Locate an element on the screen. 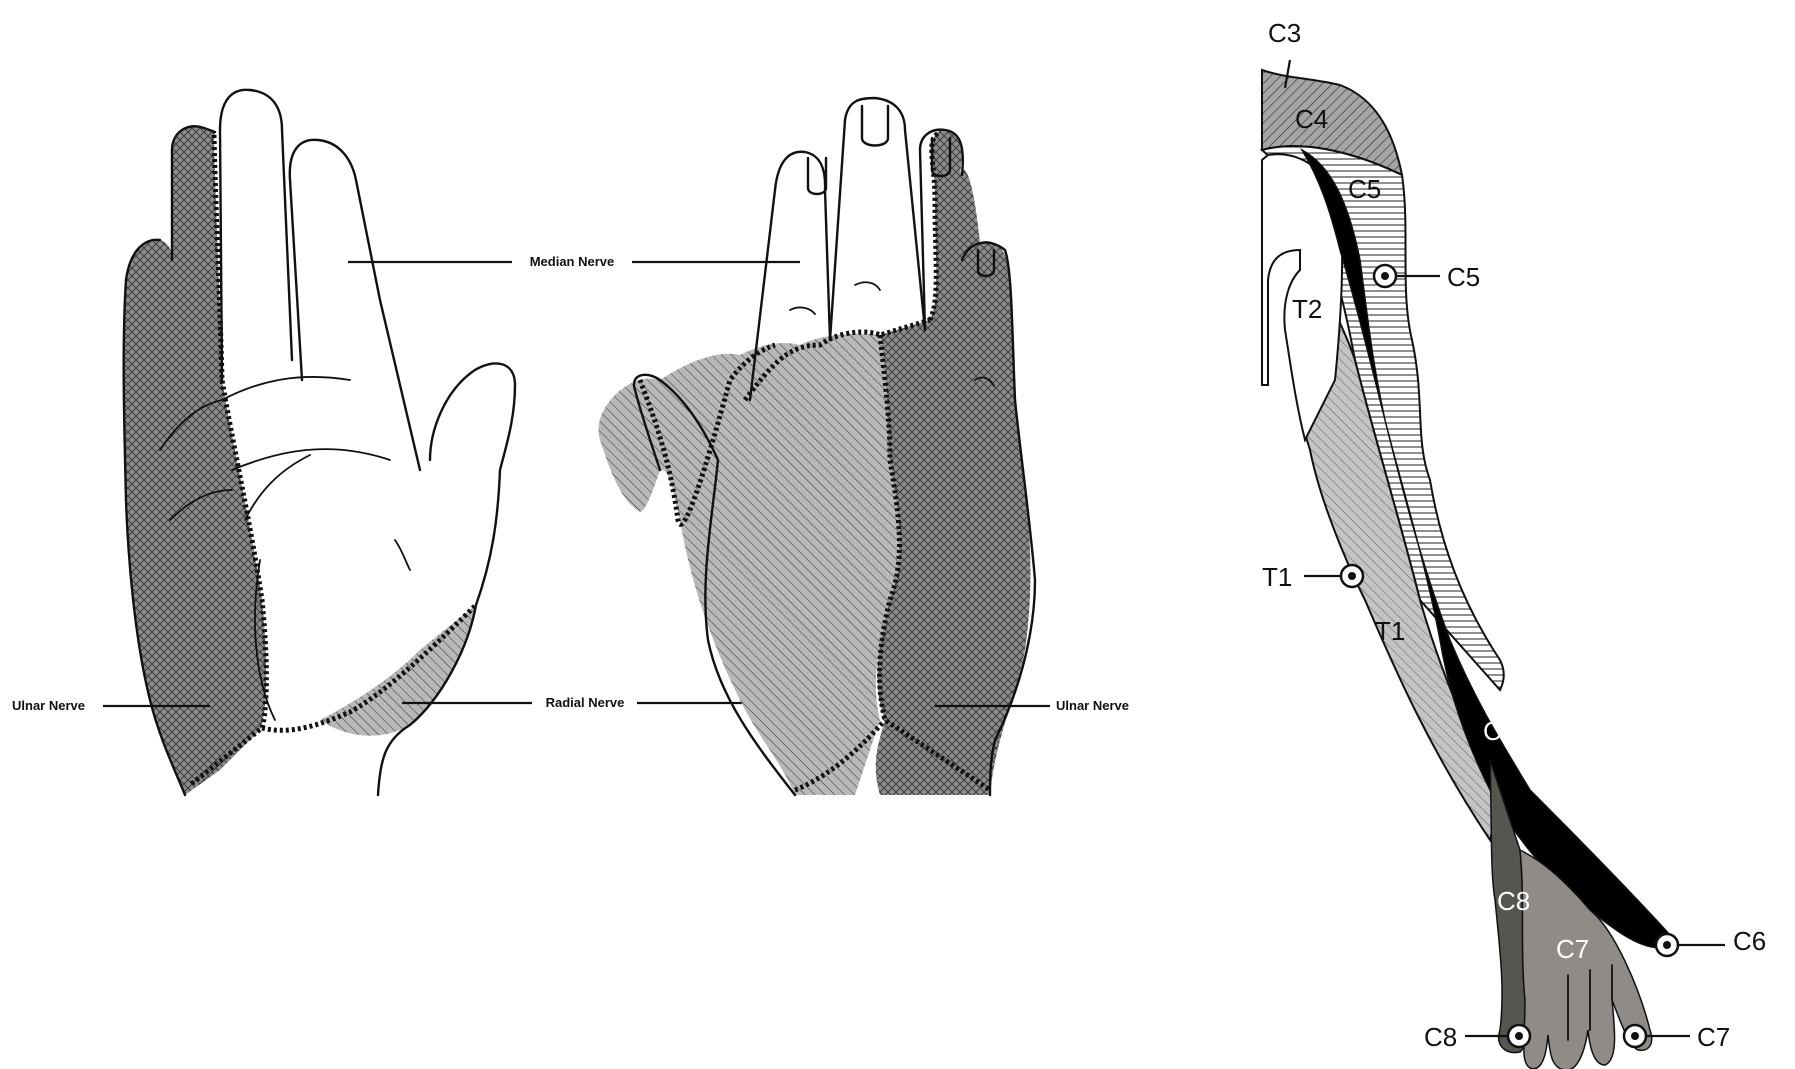 This screenshot has width=1795, height=1069. dorsal-wrist-boundary is located at coordinates (840, 755).